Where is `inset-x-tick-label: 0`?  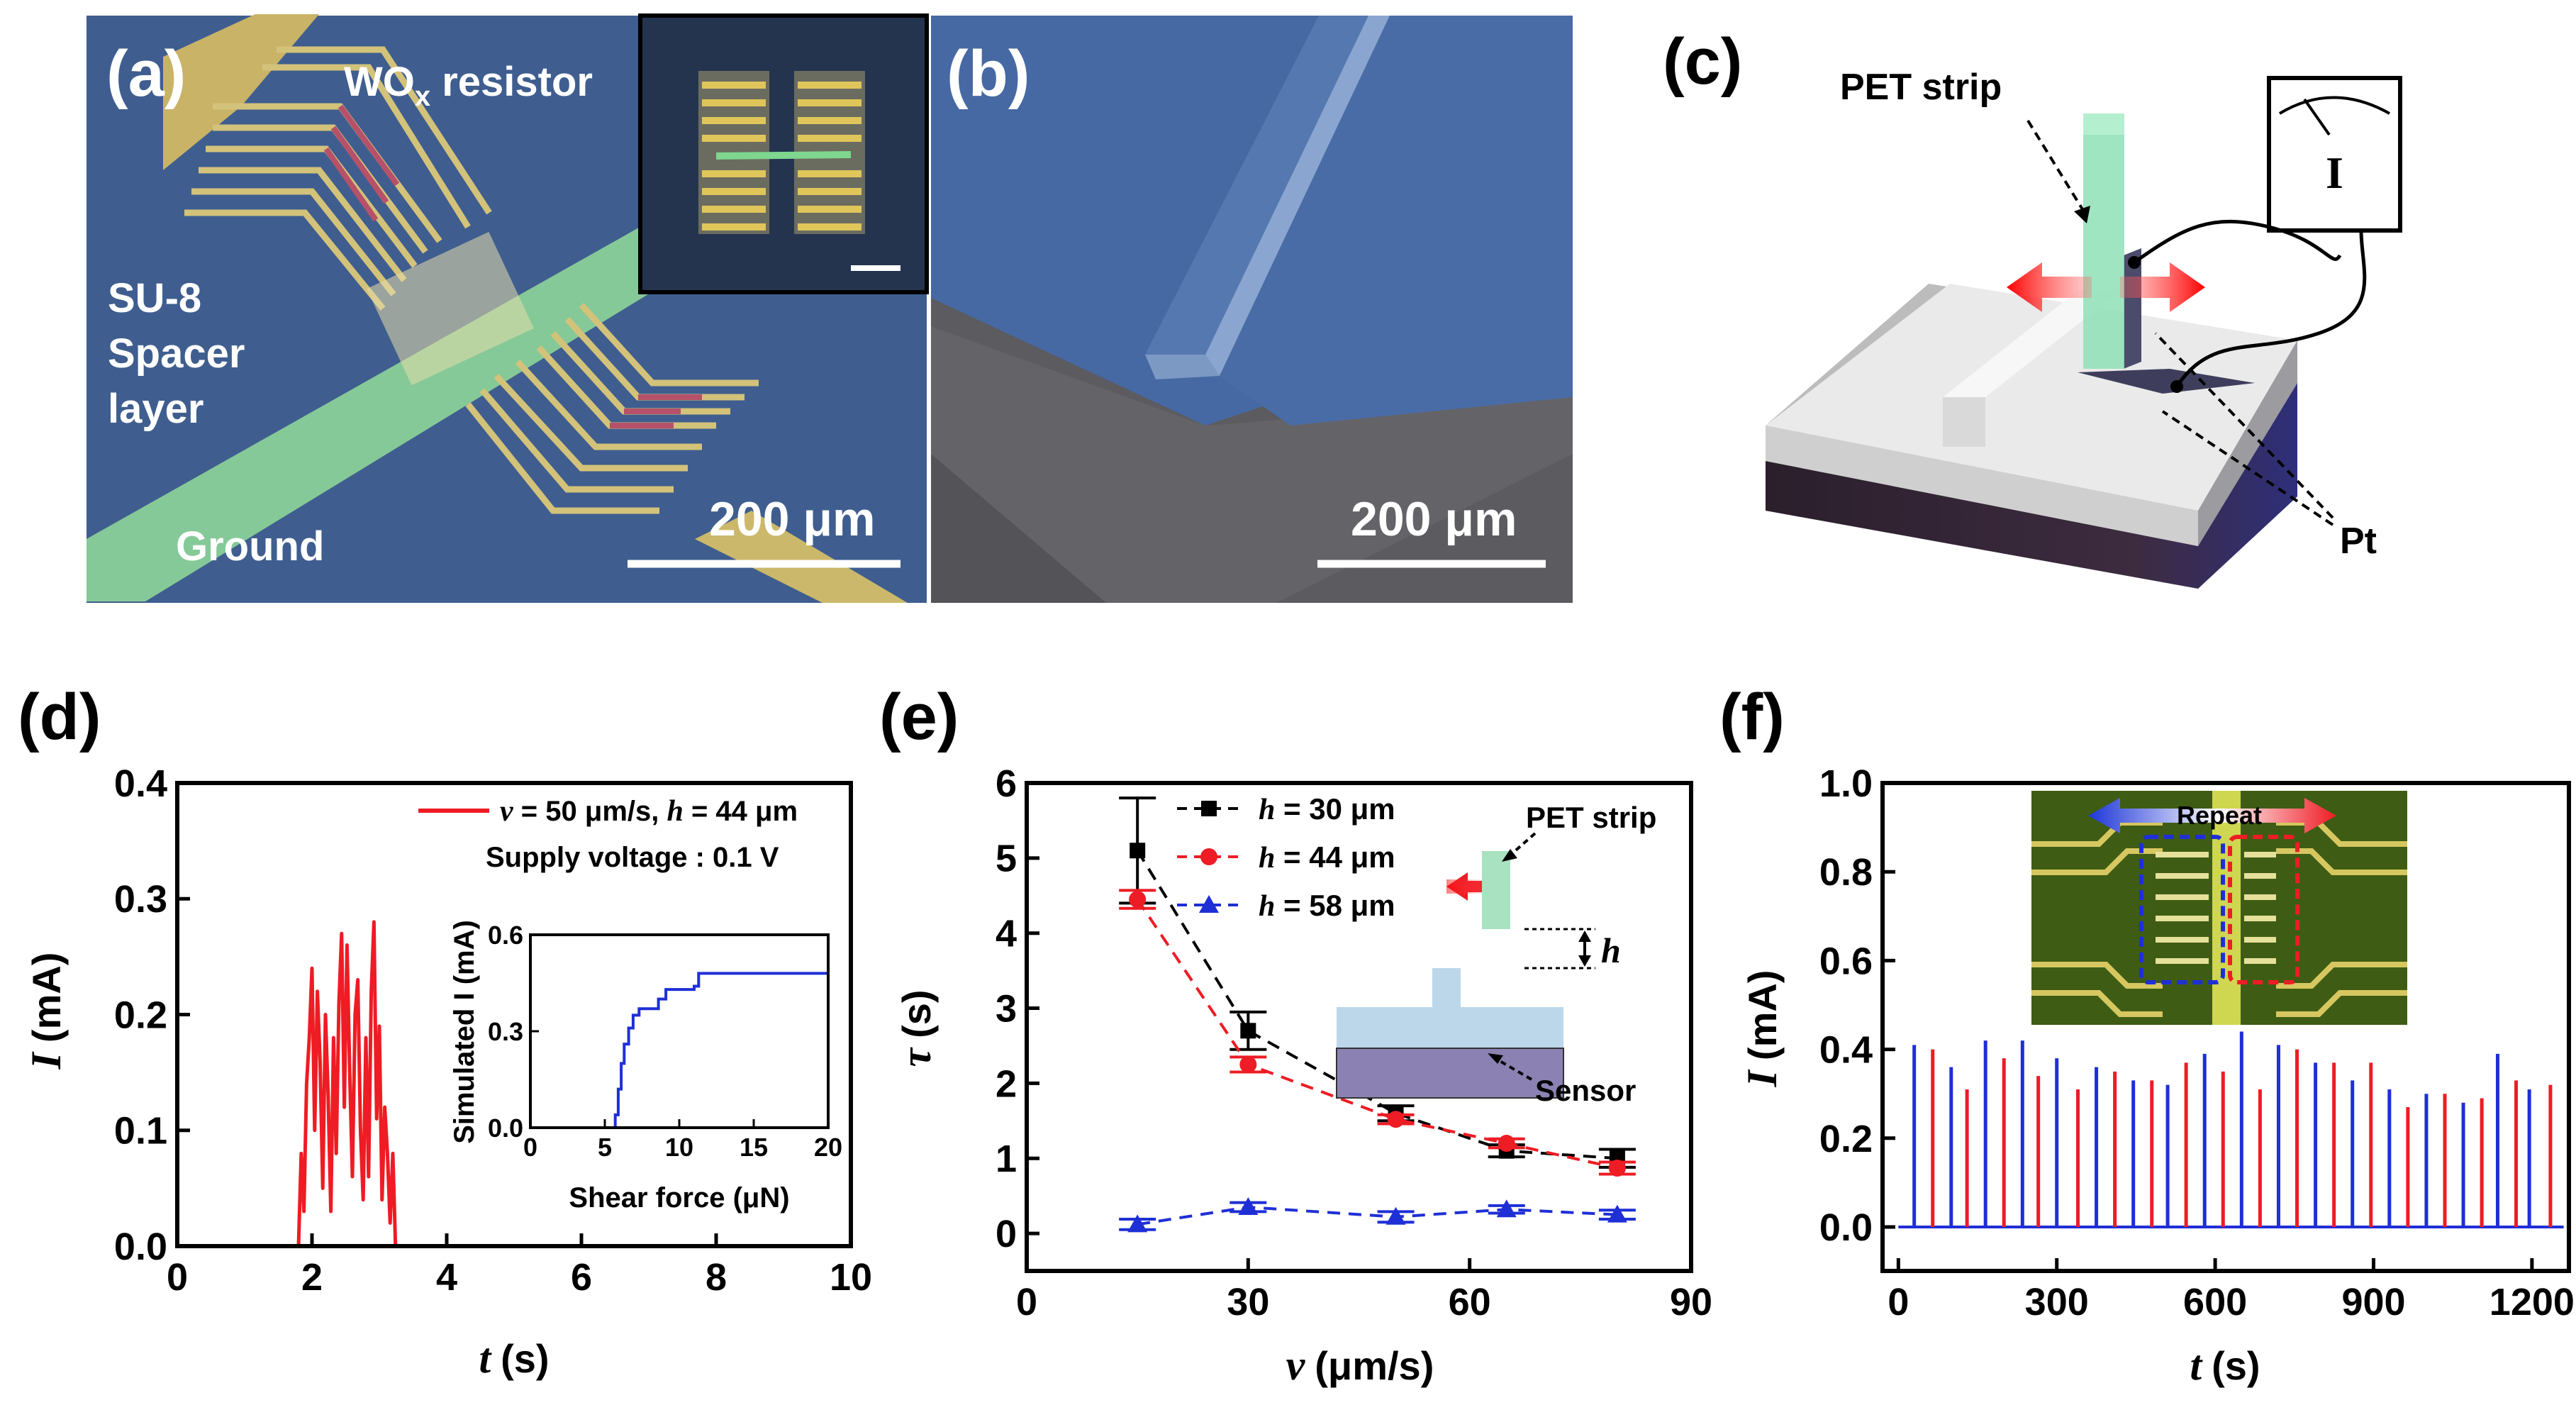 inset-x-tick-label: 0 is located at coordinates (530, 1147).